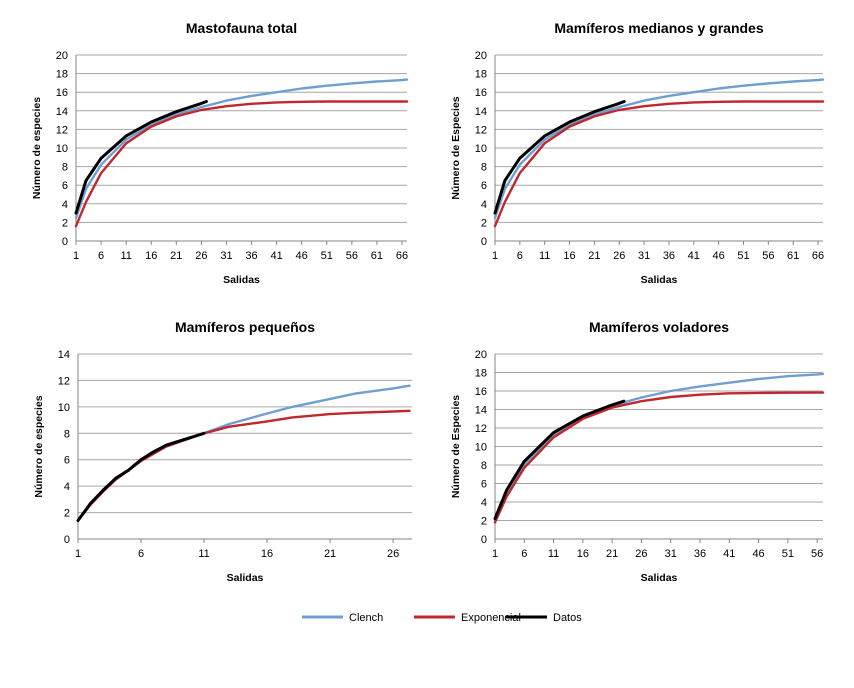 The image size is (854, 688). What do you see at coordinates (659, 28) in the screenshot?
I see `chart-title: Mamíferos medianos y grandes` at bounding box center [659, 28].